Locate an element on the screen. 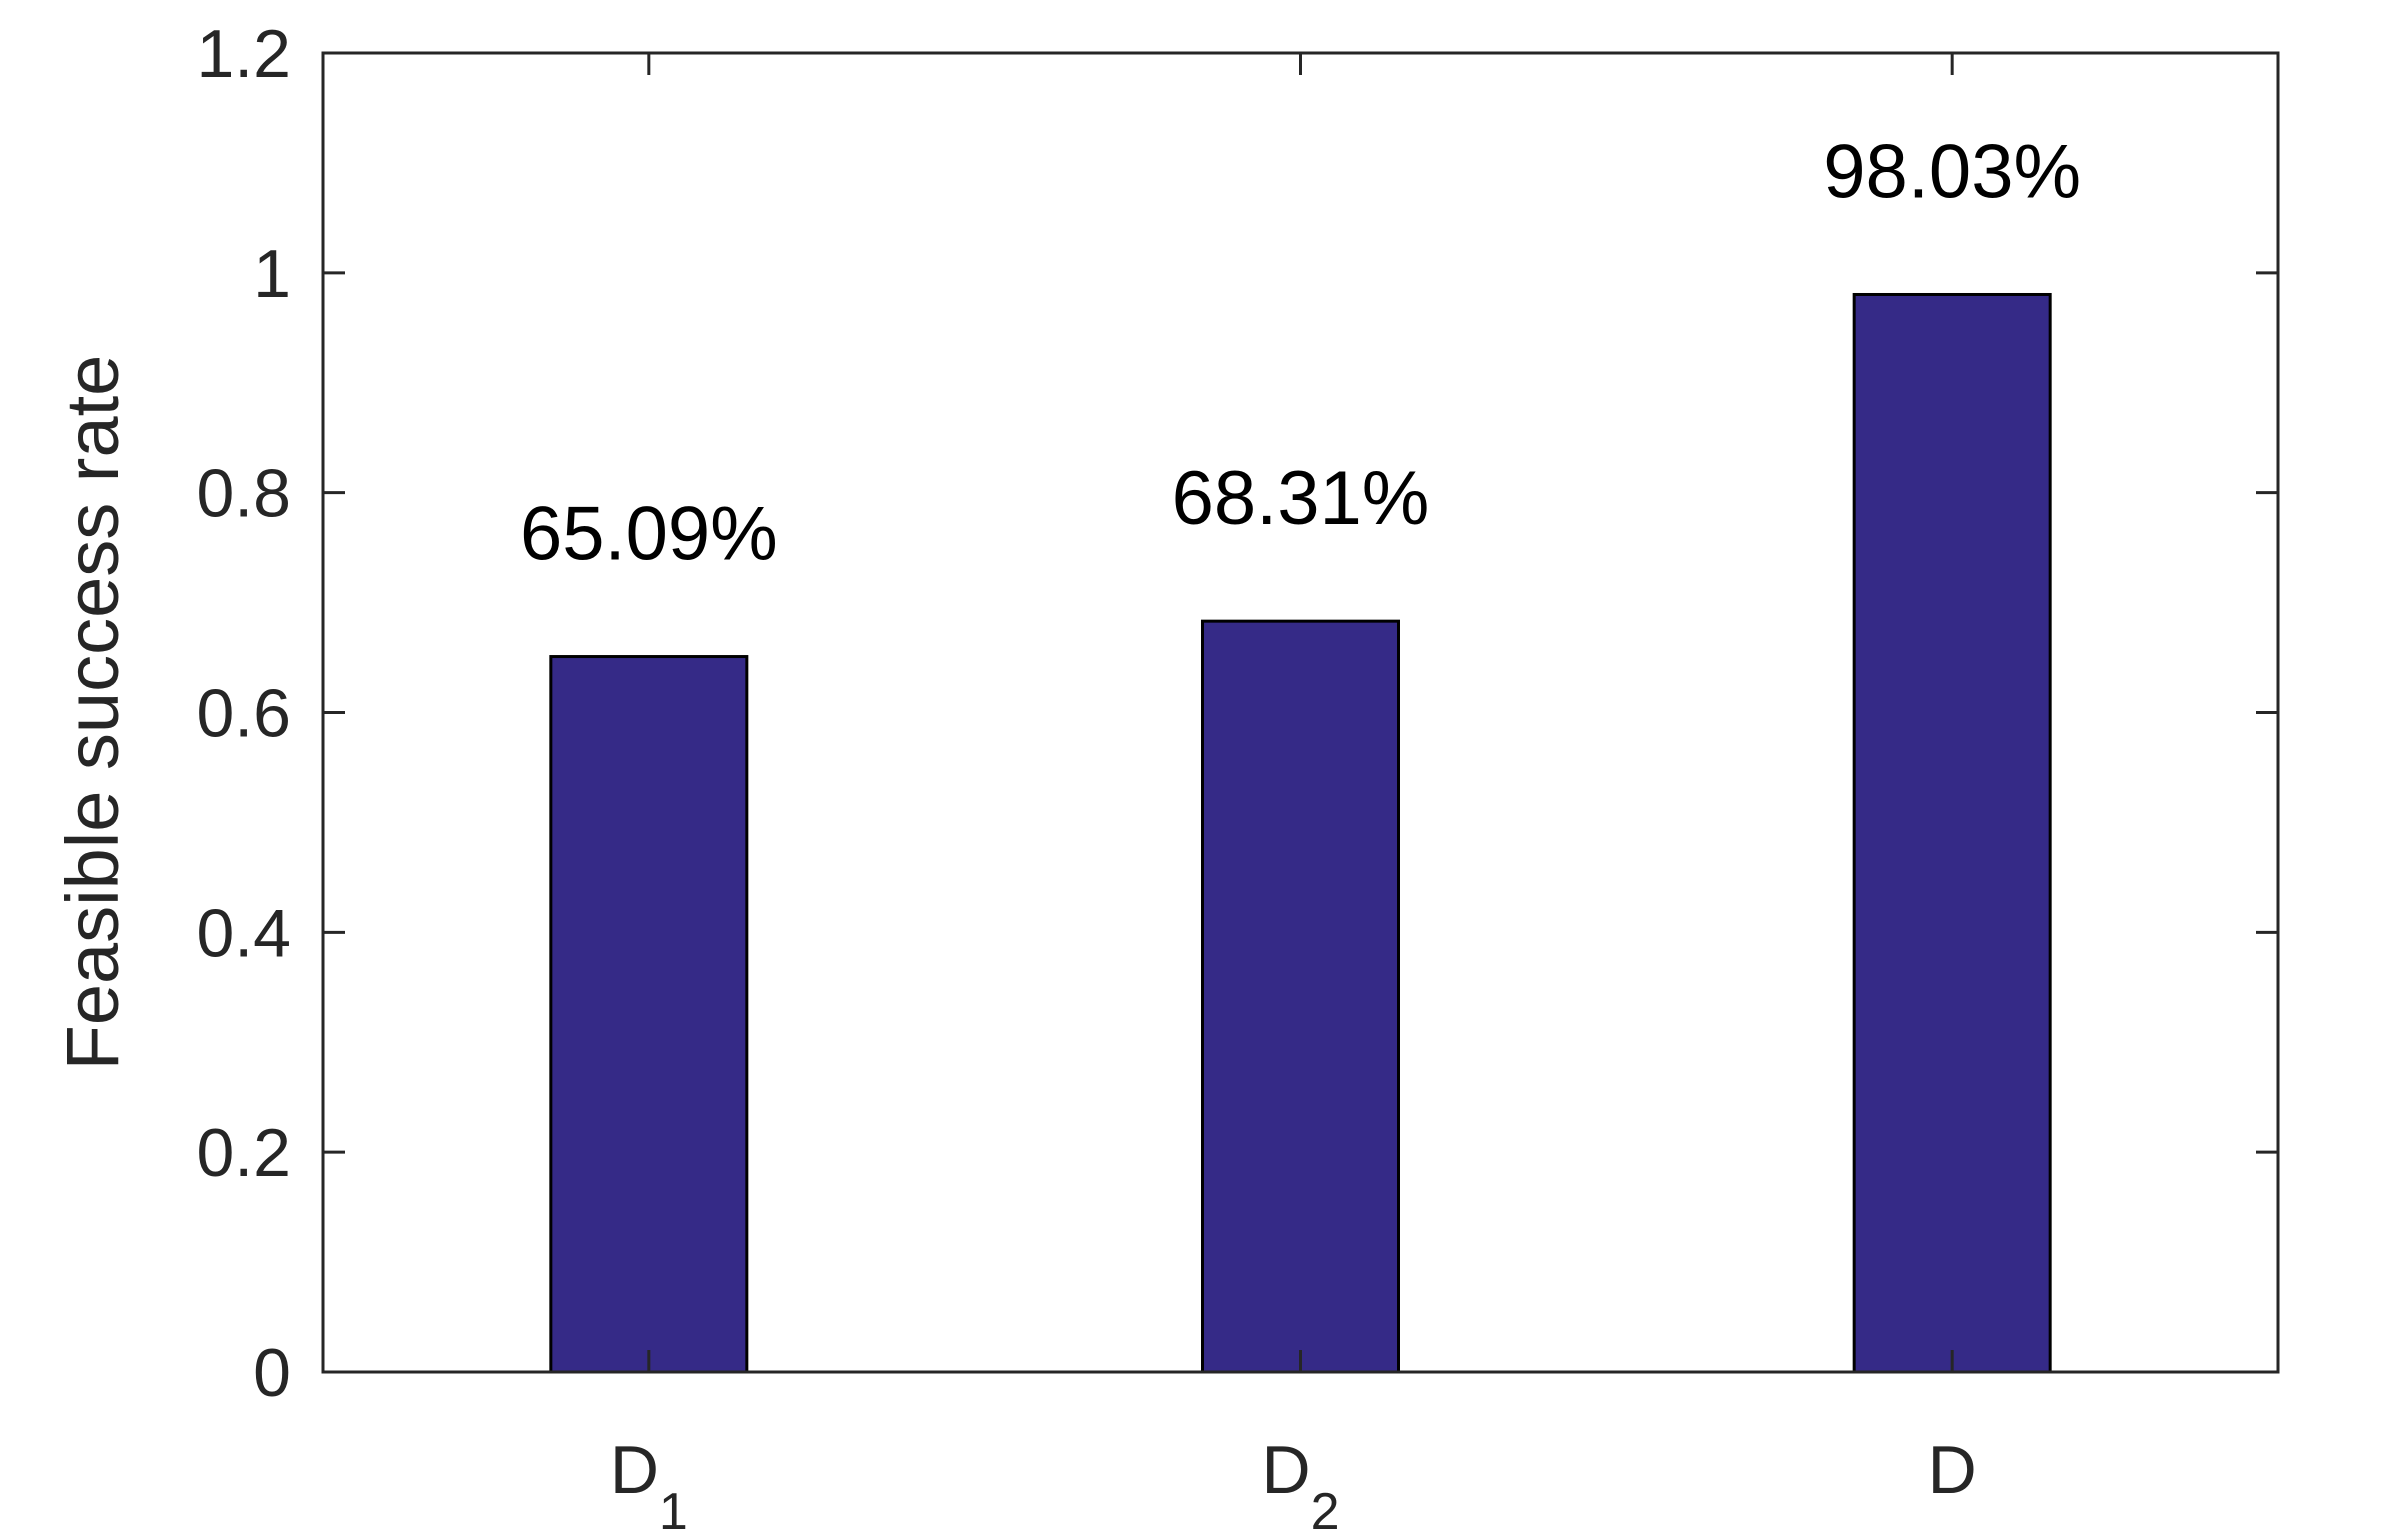 The height and width of the screenshot is (1538, 2389). y-tick-label-6: 1.2 is located at coordinates (243, 54).